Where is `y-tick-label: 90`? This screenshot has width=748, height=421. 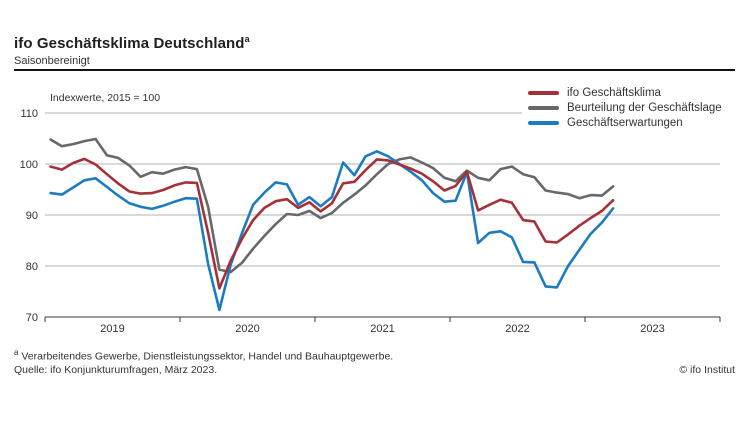
y-tick-label: 90 is located at coordinates (32, 216).